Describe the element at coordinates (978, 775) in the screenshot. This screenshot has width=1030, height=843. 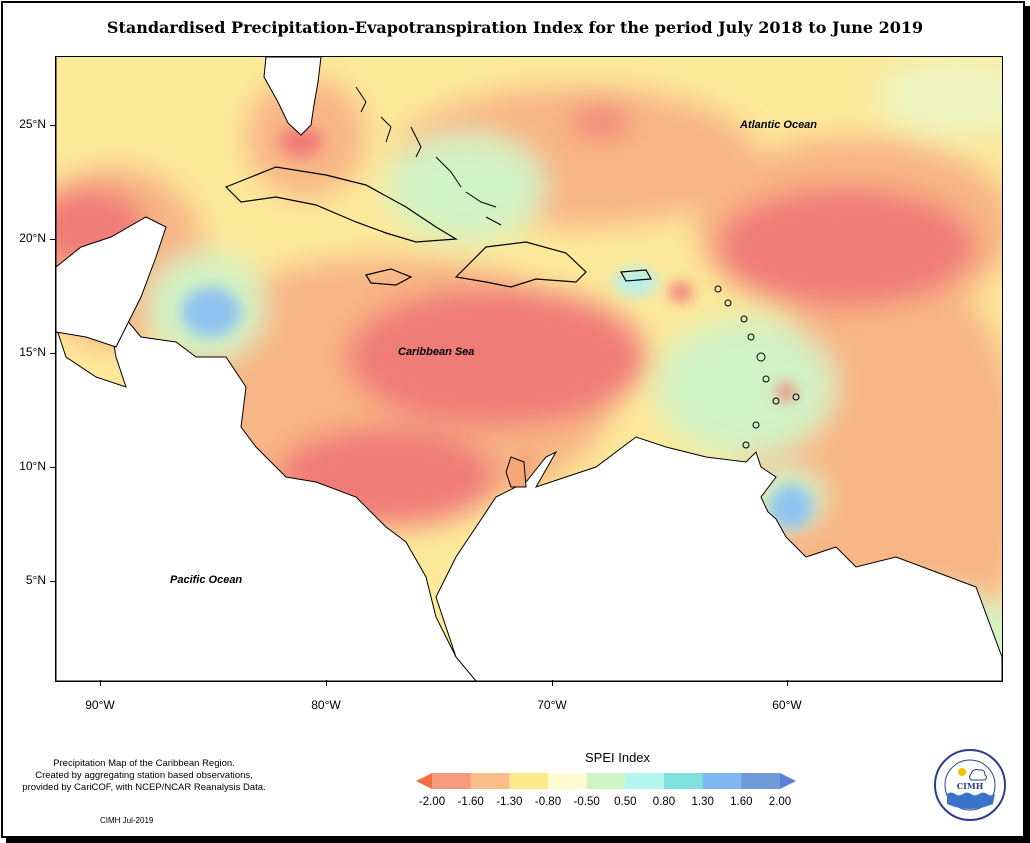
I see `cloud-icon` at that location.